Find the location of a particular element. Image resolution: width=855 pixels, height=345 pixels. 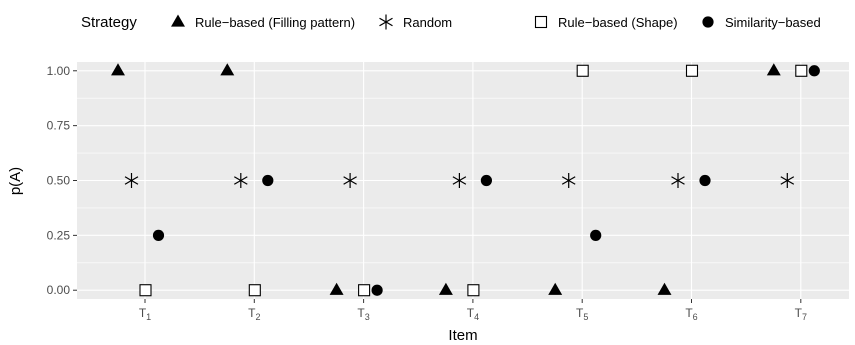

y-tick-label: 0.75 is located at coordinates (59, 126).